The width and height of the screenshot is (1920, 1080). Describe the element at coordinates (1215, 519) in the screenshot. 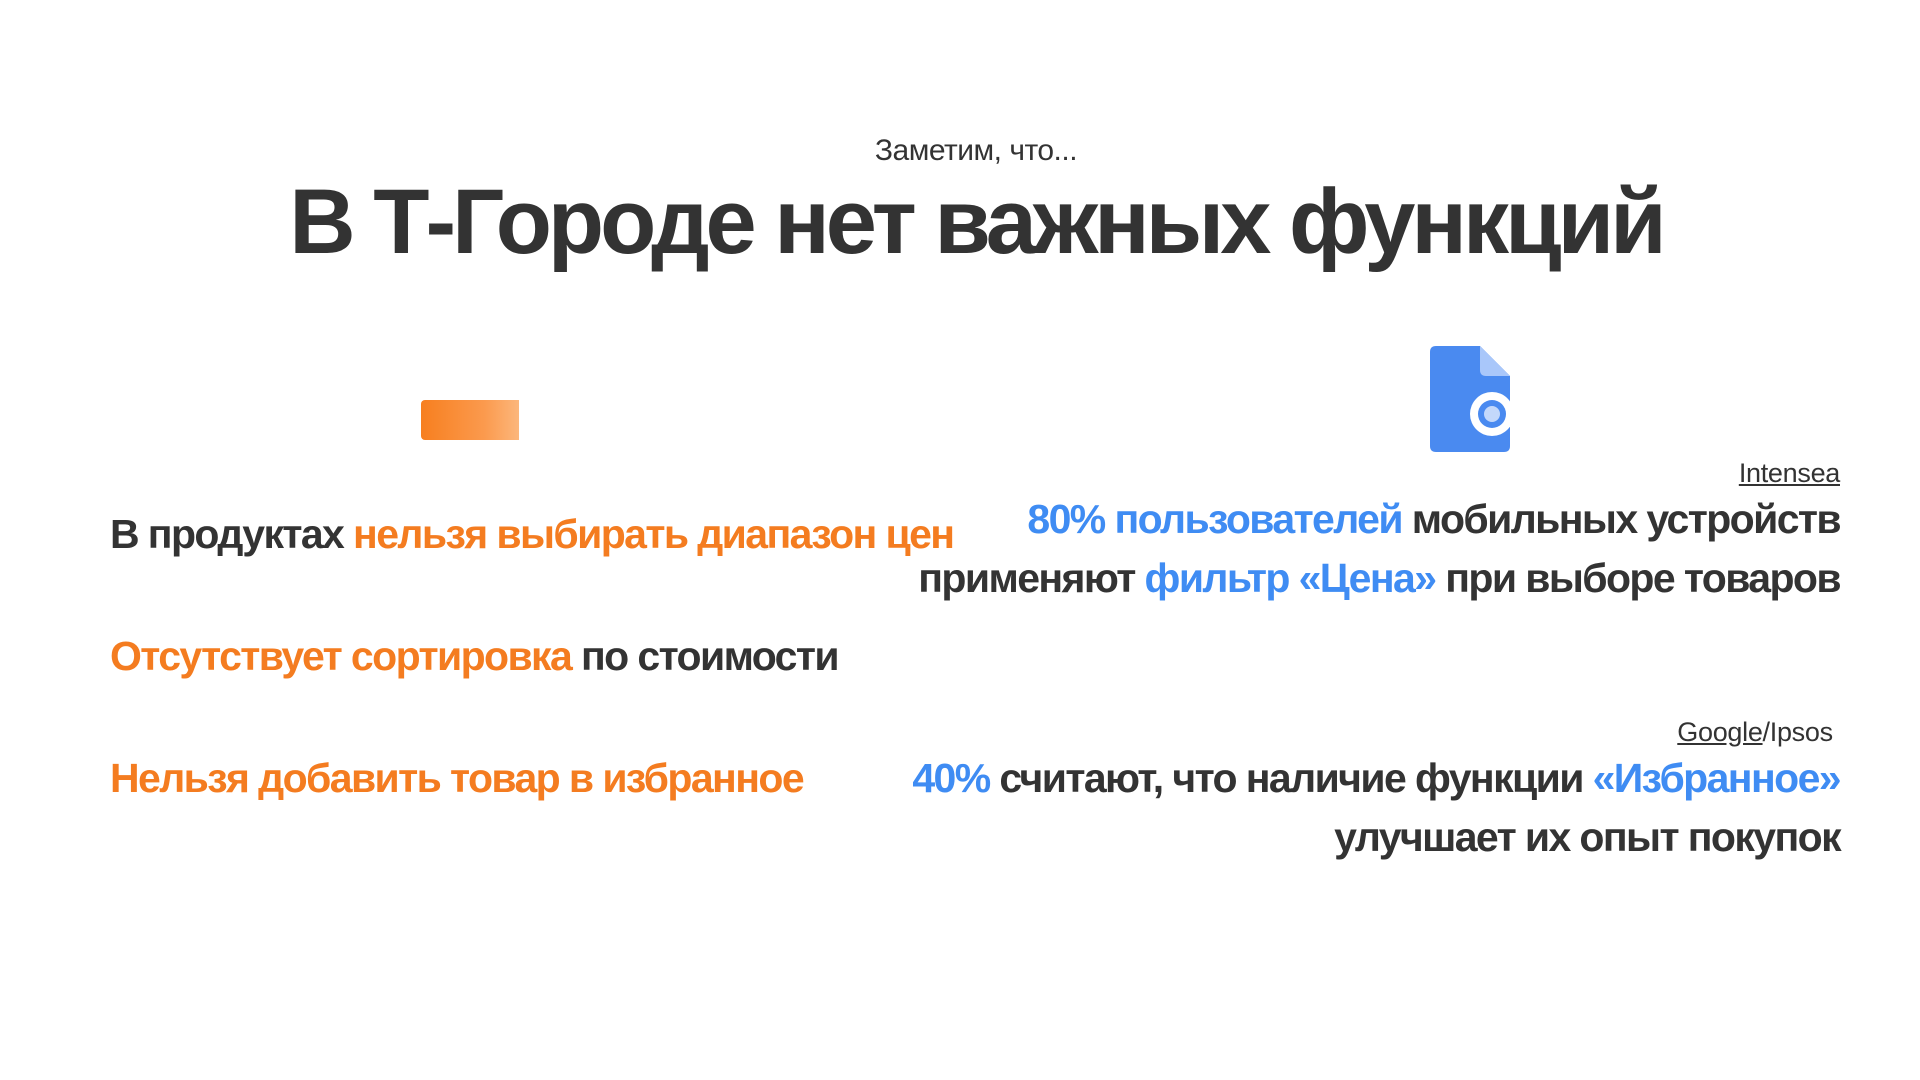

I see `stat-highlight: 80% пользователей` at that location.